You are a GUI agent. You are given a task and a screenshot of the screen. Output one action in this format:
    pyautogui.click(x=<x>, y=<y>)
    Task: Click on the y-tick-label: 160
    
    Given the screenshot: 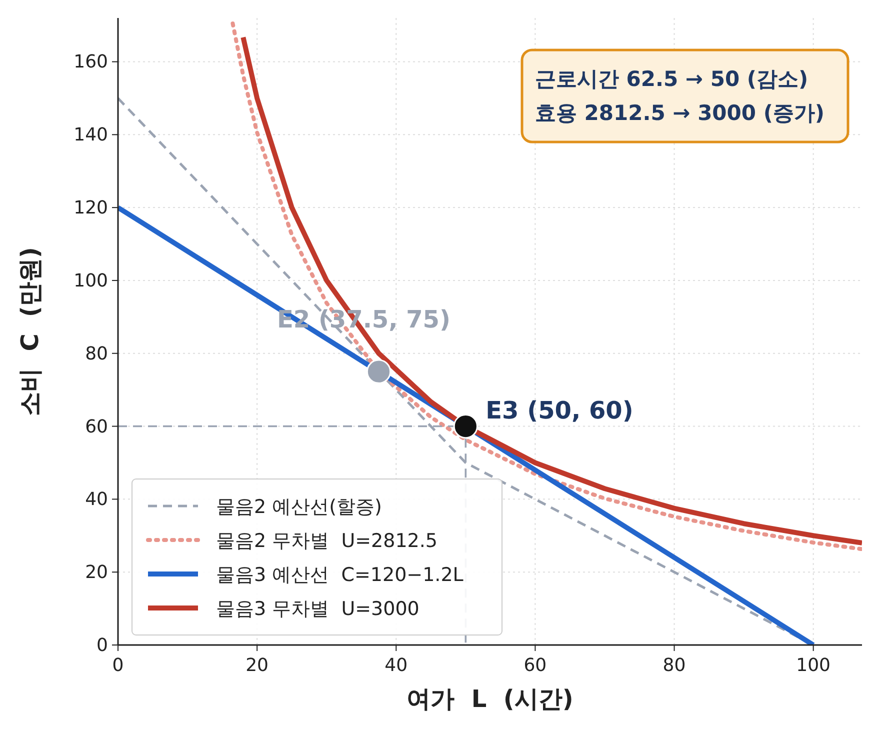 What is the action you would take?
    pyautogui.click(x=91, y=62)
    